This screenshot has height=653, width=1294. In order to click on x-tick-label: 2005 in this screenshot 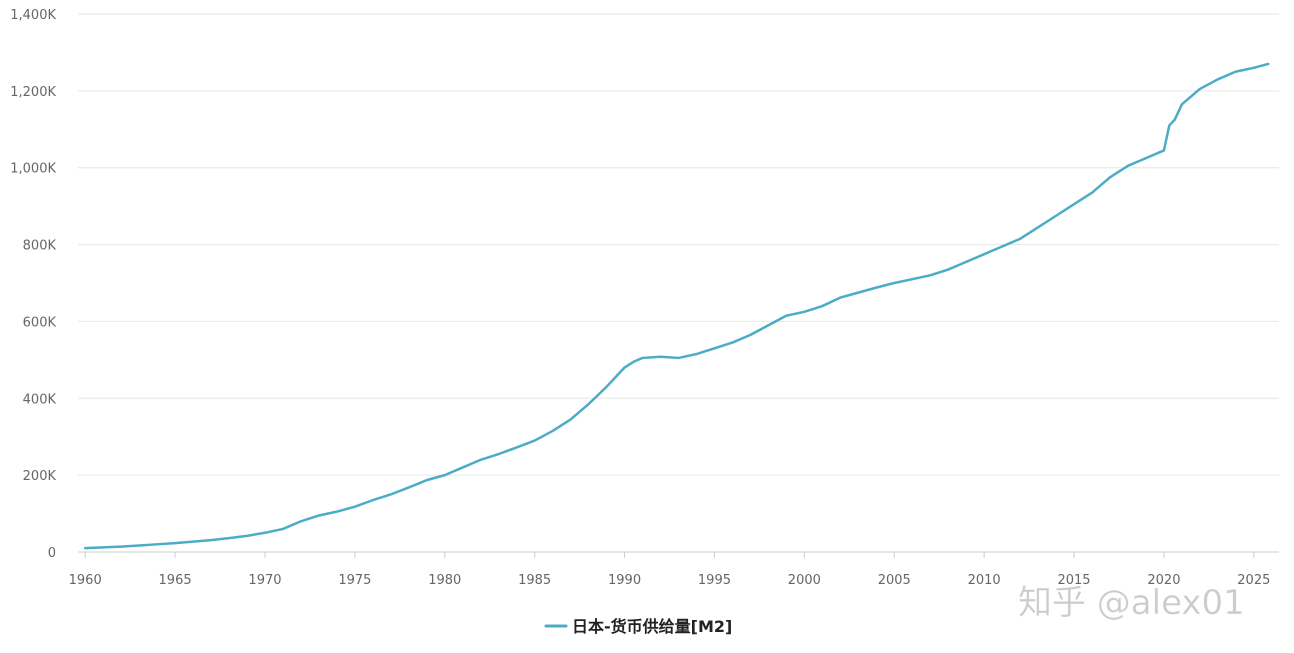, I will do `click(894, 580)`.